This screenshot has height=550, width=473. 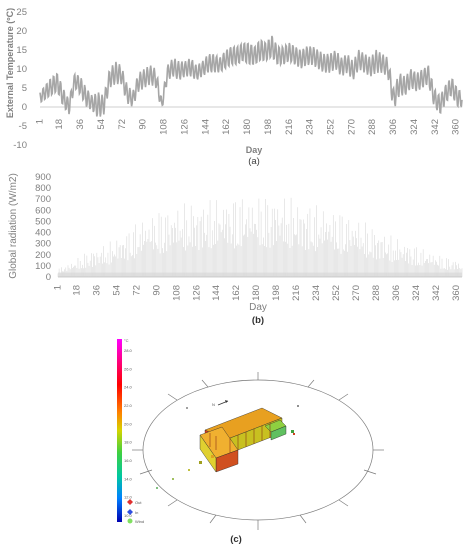 What do you see at coordinates (276, 293) in the screenshot?
I see `radiation-x-tick-label: 198` at bounding box center [276, 293].